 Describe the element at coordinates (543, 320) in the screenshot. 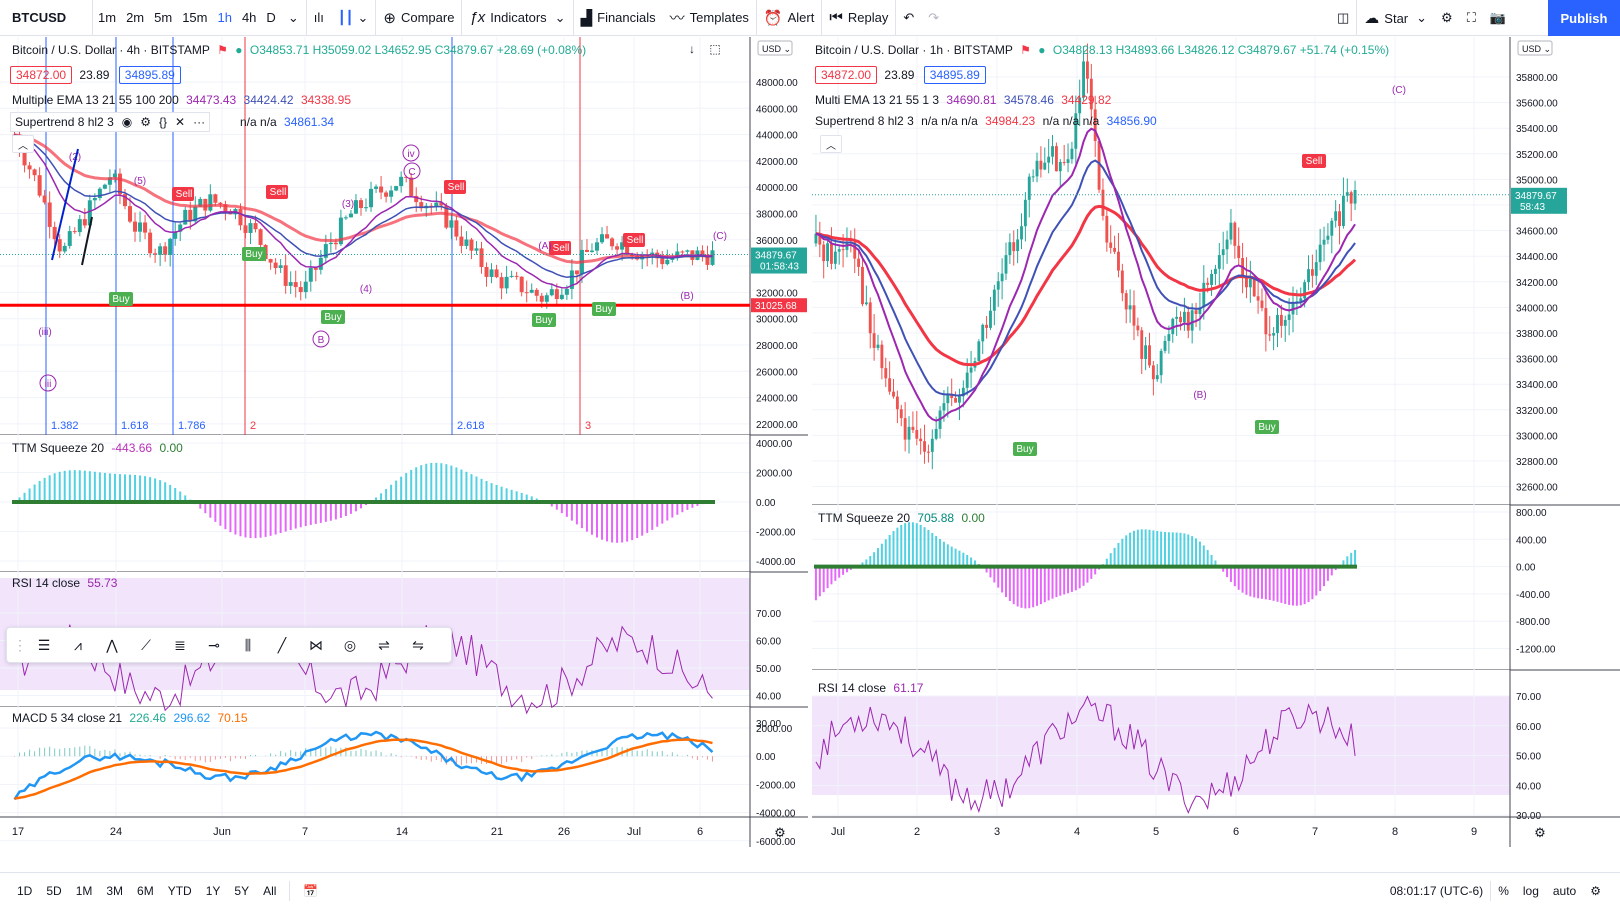

I see `signal-label: Buy` at that location.